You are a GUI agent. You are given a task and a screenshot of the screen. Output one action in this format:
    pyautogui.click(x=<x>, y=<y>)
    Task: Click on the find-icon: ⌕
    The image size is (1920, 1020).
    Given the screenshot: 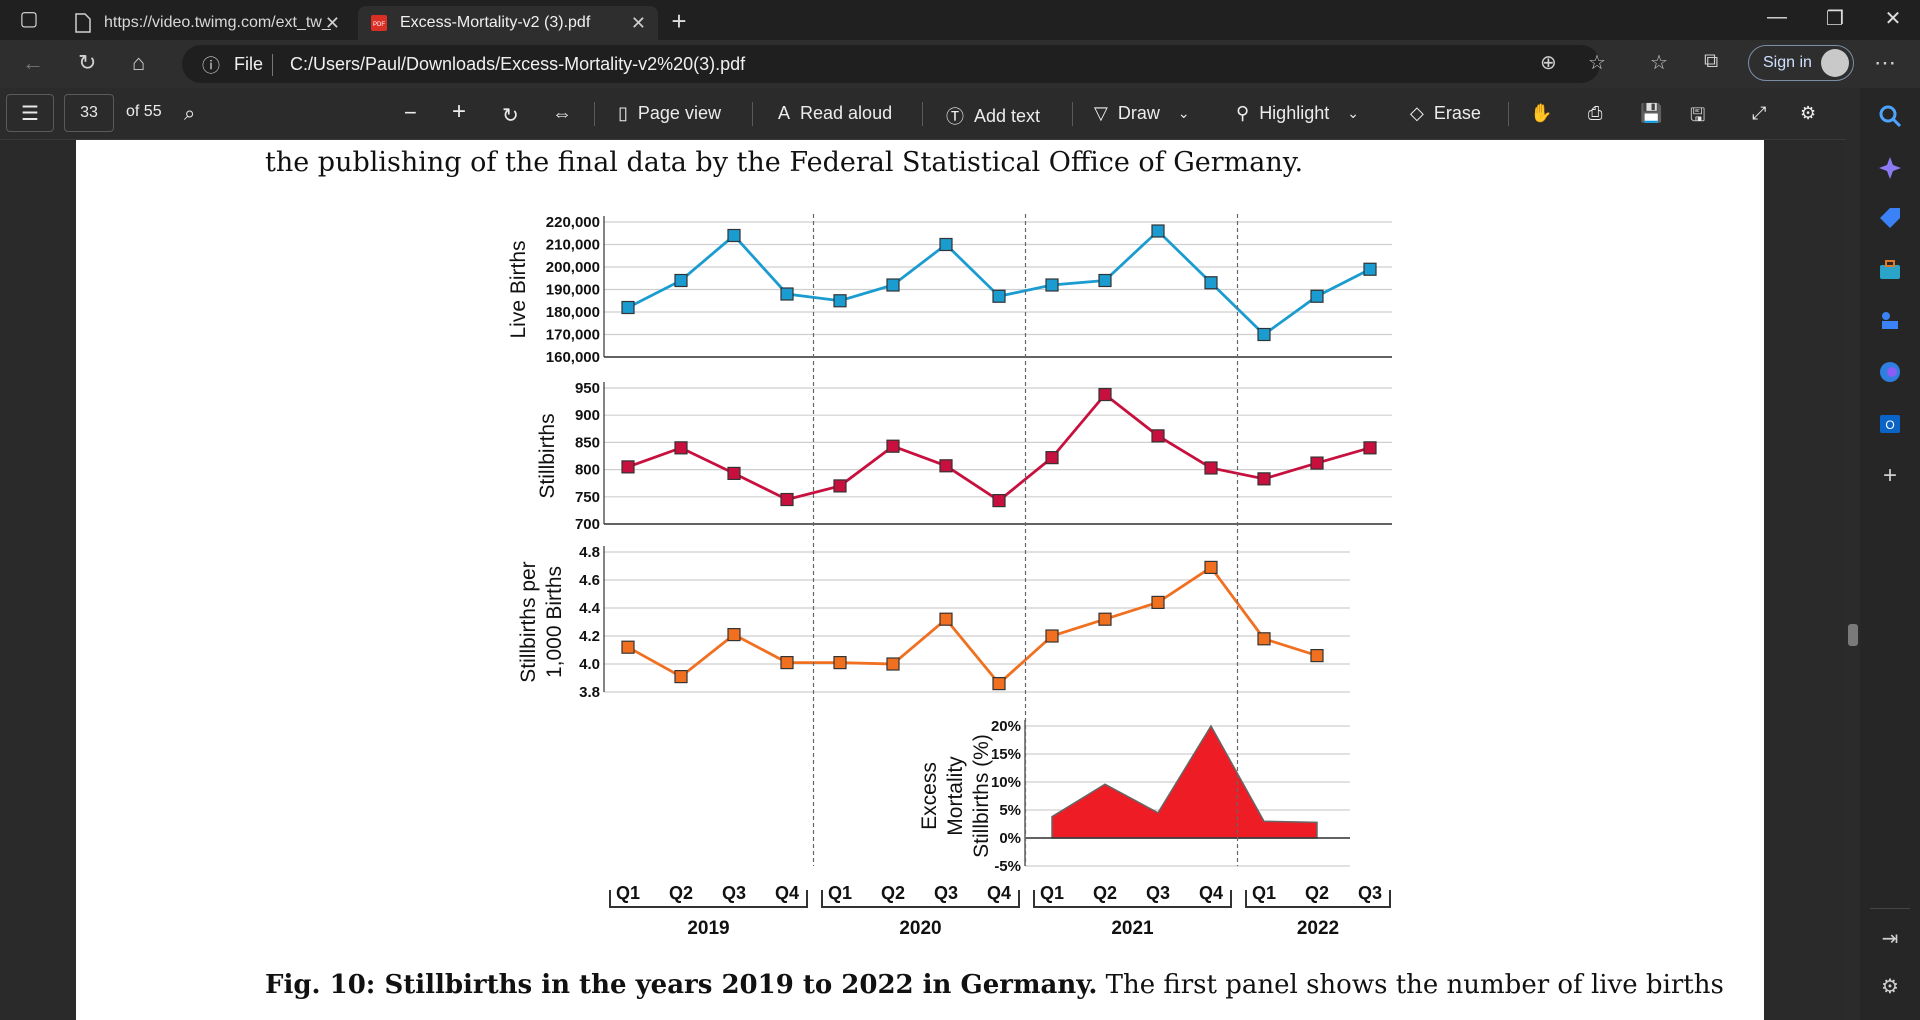 What is the action you would take?
    pyautogui.click(x=190, y=114)
    